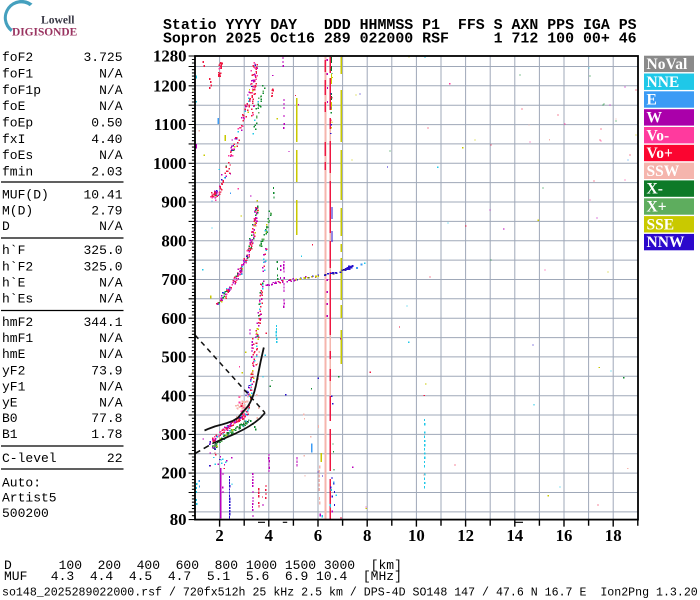 The width and height of the screenshot is (700, 600). What do you see at coordinates (17, 299) in the screenshot?
I see `svg-text: h`Es` at bounding box center [17, 299].